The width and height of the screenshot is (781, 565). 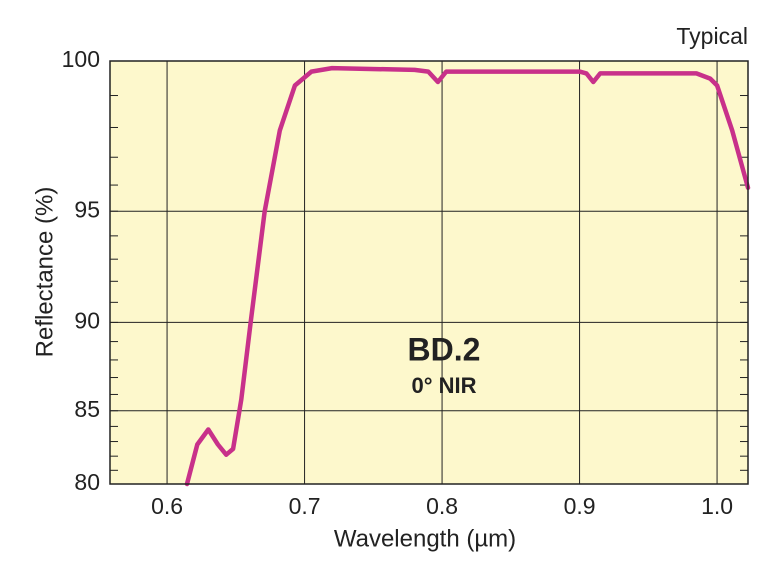 I want to click on y-axis-label: Reflectance (%), so click(x=44, y=272).